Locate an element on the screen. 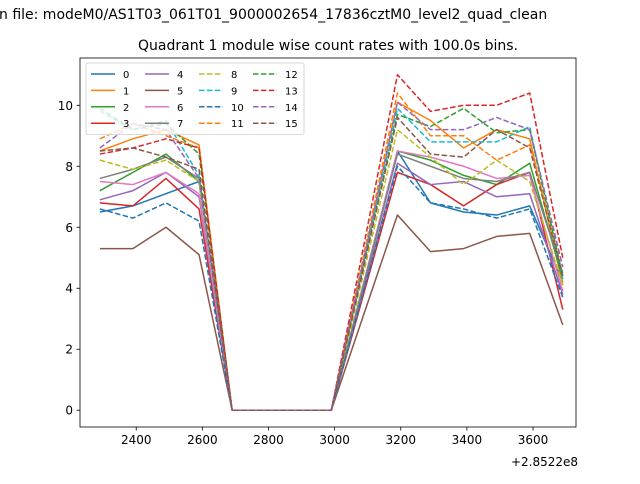 The width and height of the screenshot is (640, 484). x-tick-label: 3400 is located at coordinates (467, 440).